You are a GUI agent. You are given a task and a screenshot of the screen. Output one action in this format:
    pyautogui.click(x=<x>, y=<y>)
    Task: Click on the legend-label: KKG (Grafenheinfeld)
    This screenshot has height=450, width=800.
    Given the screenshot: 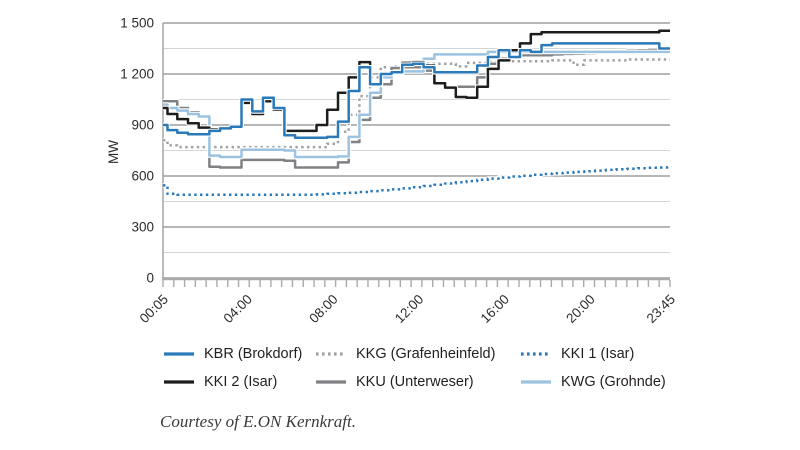 What is the action you would take?
    pyautogui.click(x=426, y=354)
    